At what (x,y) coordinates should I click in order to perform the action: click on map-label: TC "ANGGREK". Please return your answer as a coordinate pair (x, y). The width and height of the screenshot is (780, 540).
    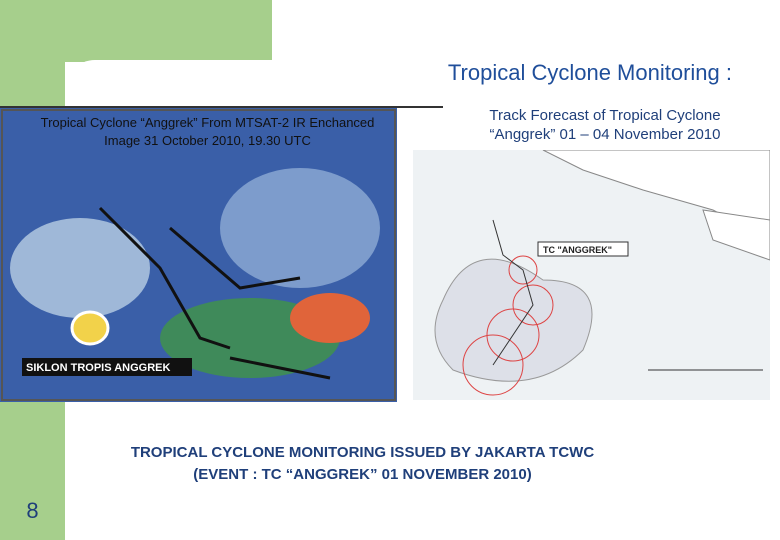
    Looking at the image, I should click on (577, 250).